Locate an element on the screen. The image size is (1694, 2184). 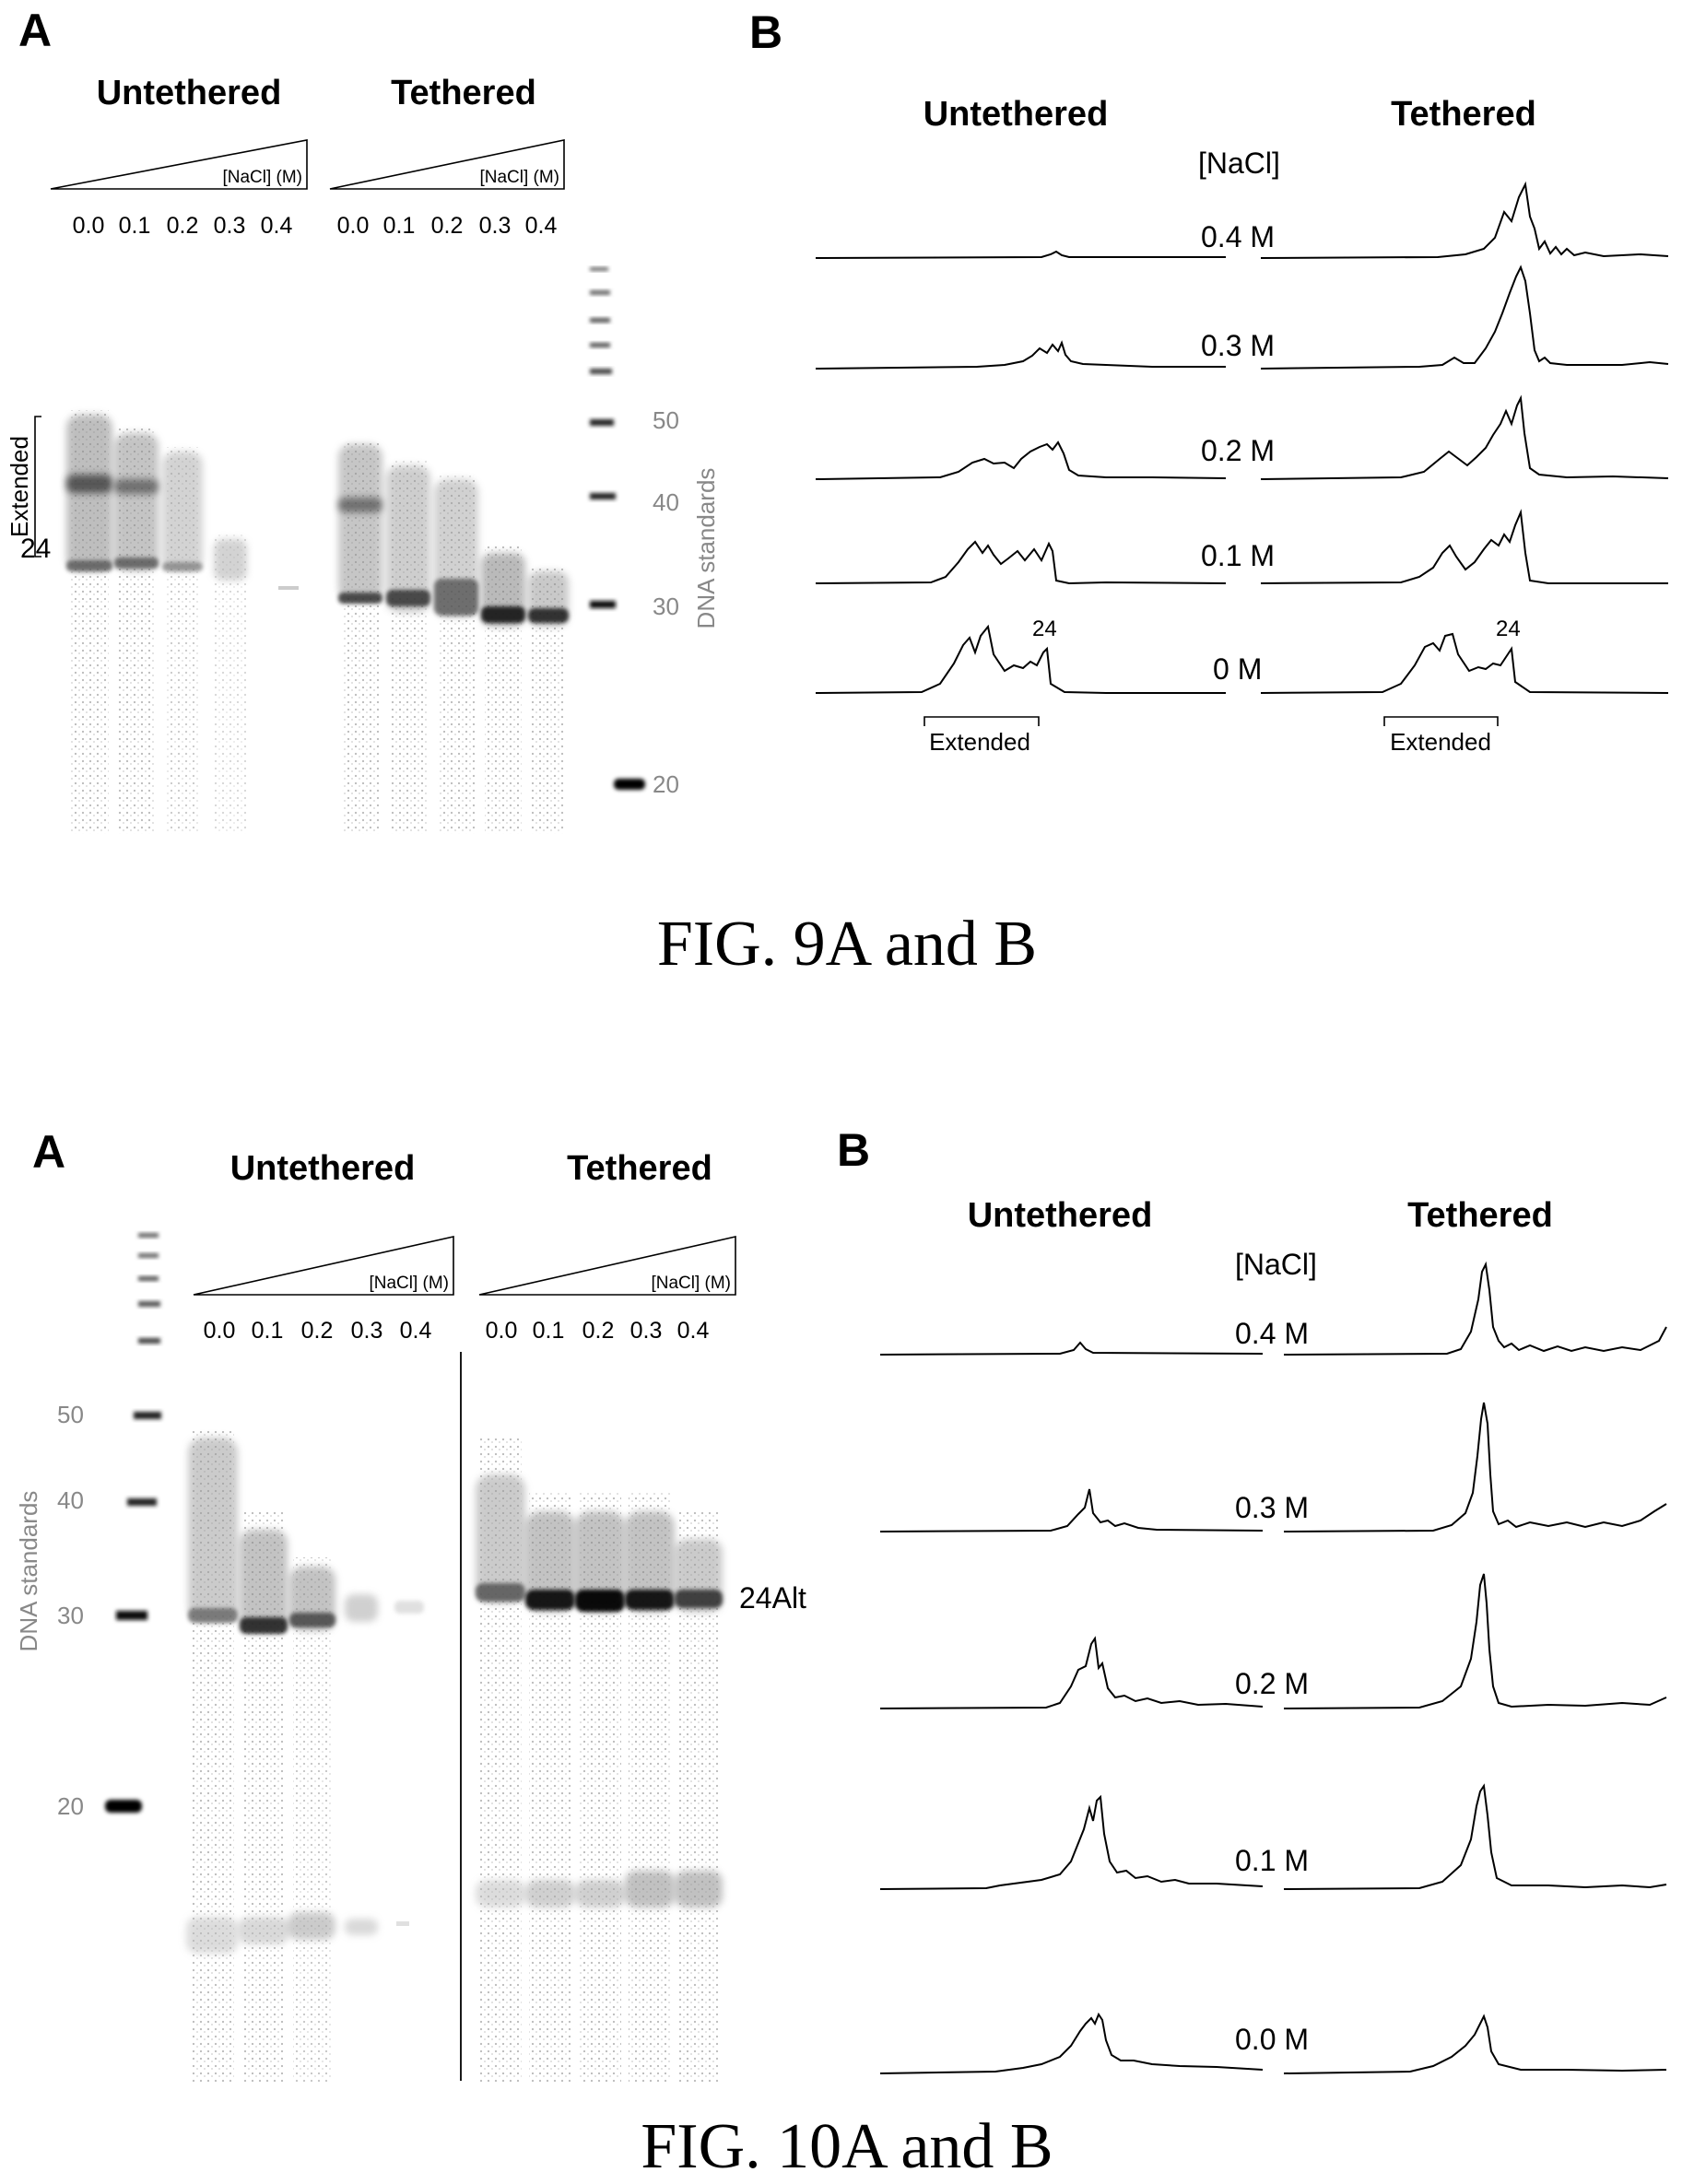
fig10a-untethered-lane-labels: 0.0 0.1 0.2 0.3 0.4 is located at coordinates (318, 1331).